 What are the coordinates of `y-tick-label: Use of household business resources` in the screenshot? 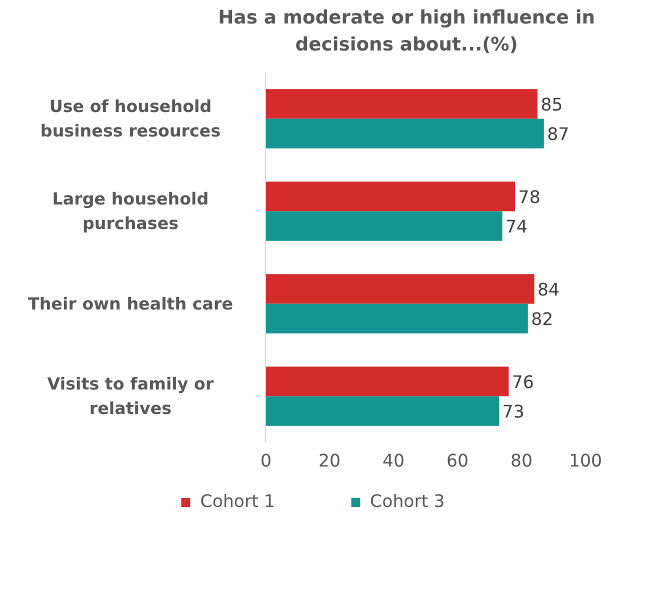 It's located at (130, 118).